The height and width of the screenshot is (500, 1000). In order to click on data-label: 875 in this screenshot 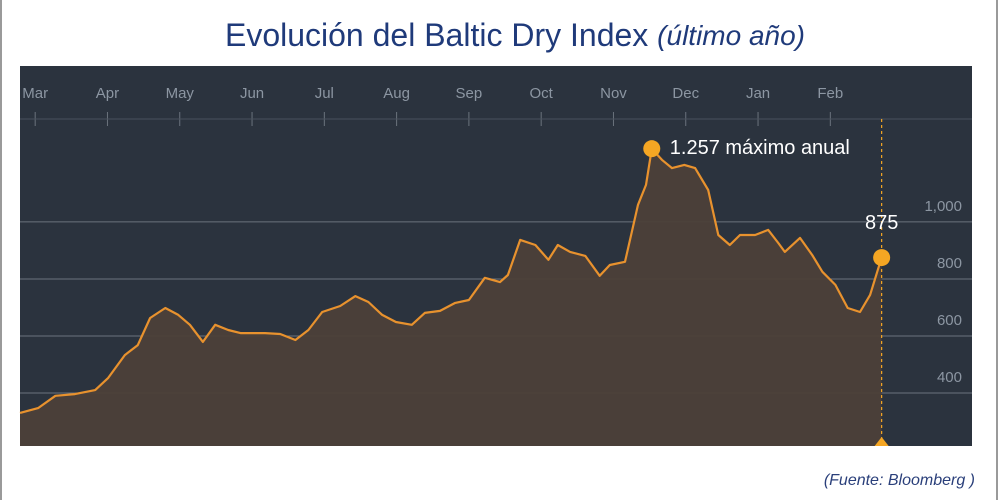, I will do `click(881, 223)`.